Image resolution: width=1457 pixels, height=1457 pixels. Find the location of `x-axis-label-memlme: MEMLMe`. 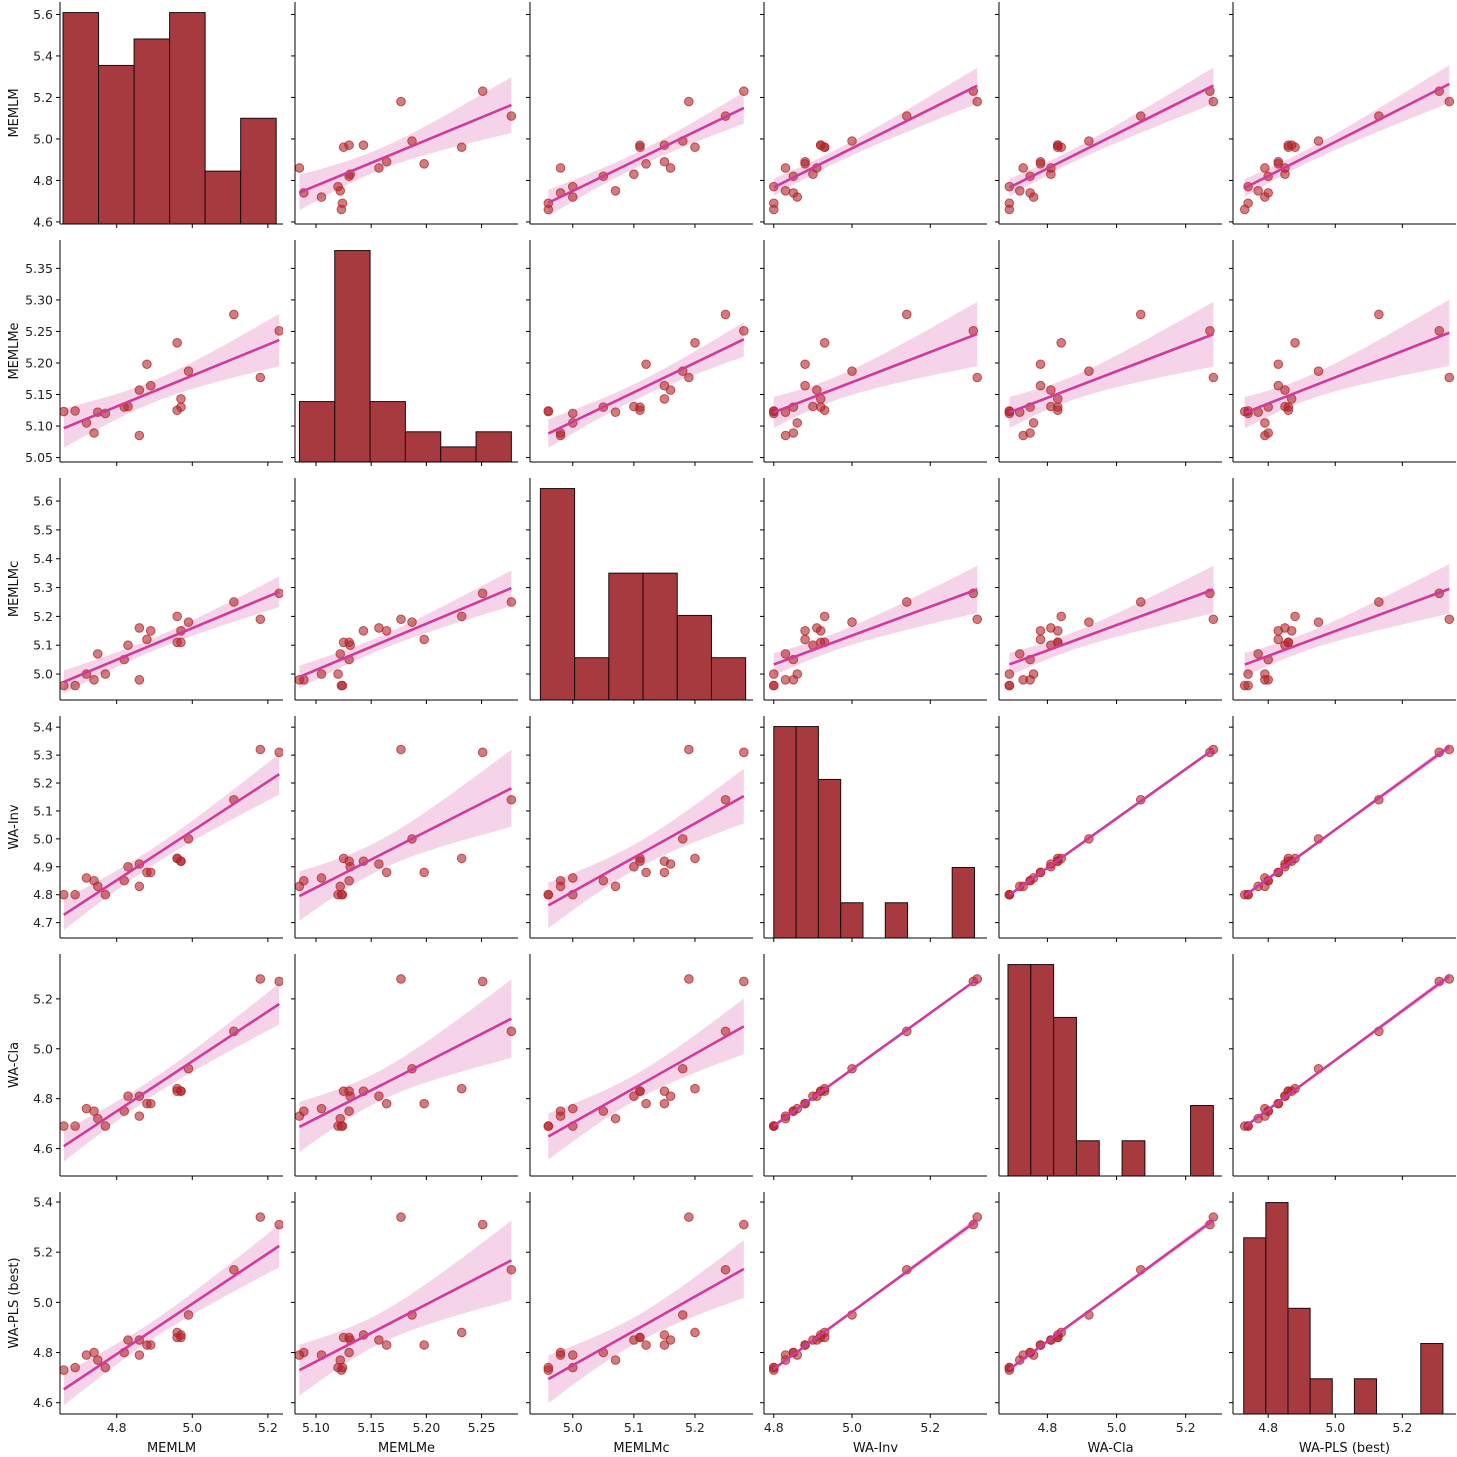

x-axis-label-memlme: MEMLMe is located at coordinates (406, 1448).